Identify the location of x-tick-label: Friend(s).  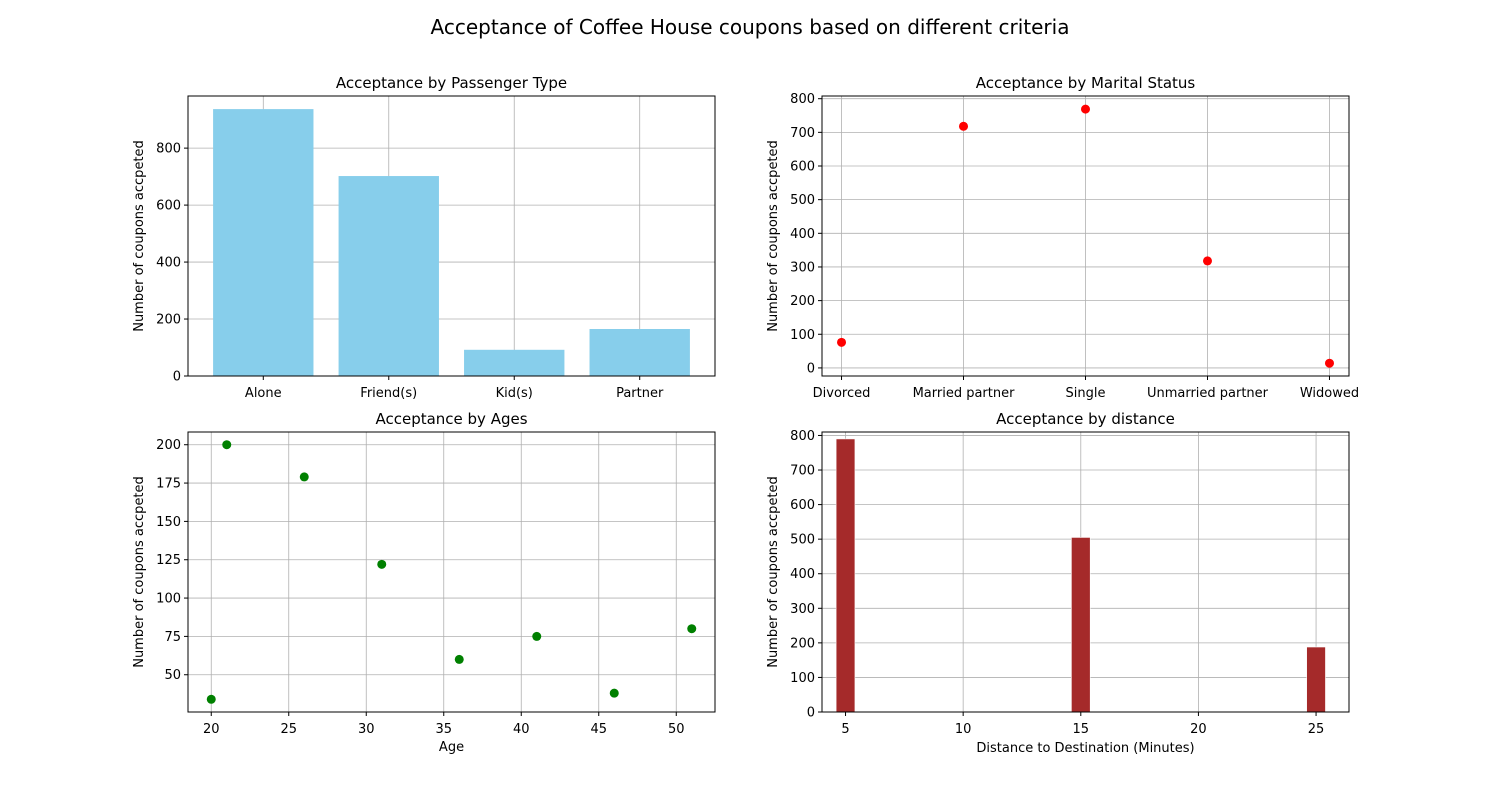
(388, 393).